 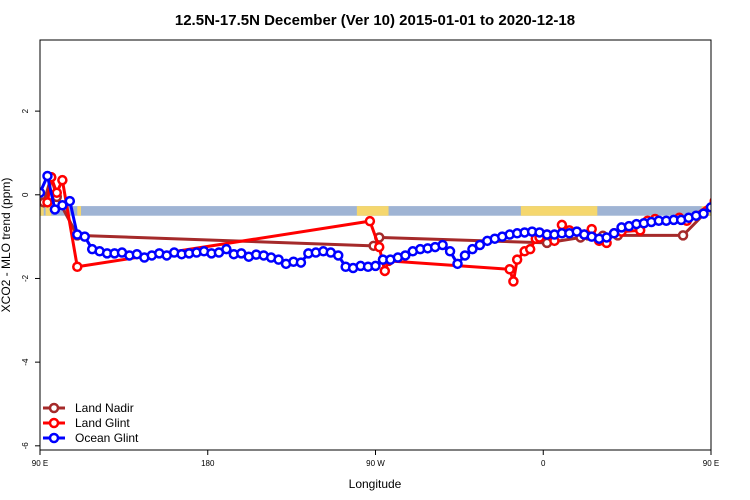 What do you see at coordinates (102, 423) in the screenshot?
I see `legend-label-land-glint: Land Glint` at bounding box center [102, 423].